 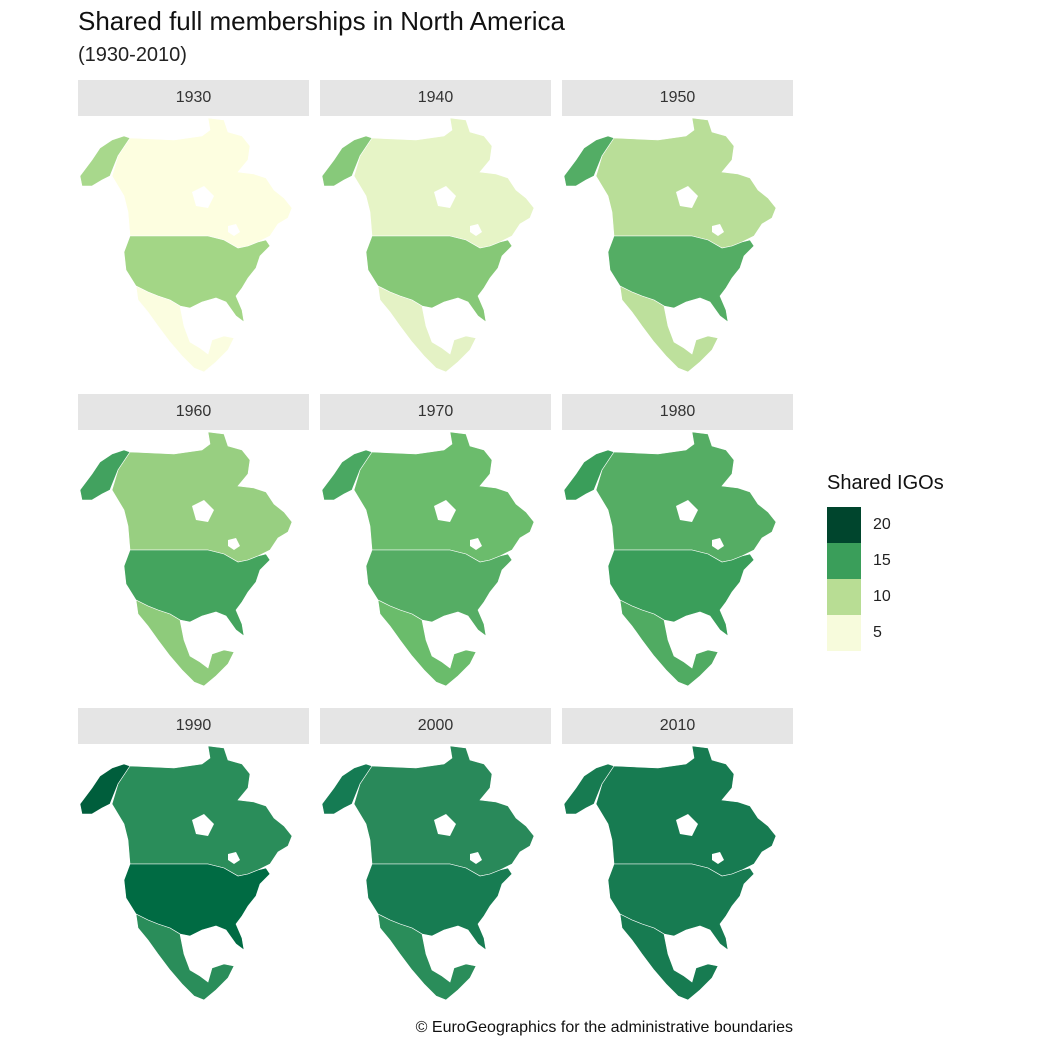 I want to click on legend-label: 5, so click(x=877, y=632).